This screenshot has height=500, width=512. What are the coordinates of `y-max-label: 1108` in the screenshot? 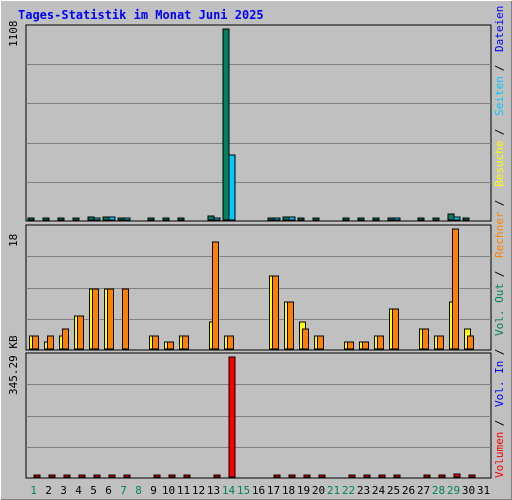 It's located at (13, 34).